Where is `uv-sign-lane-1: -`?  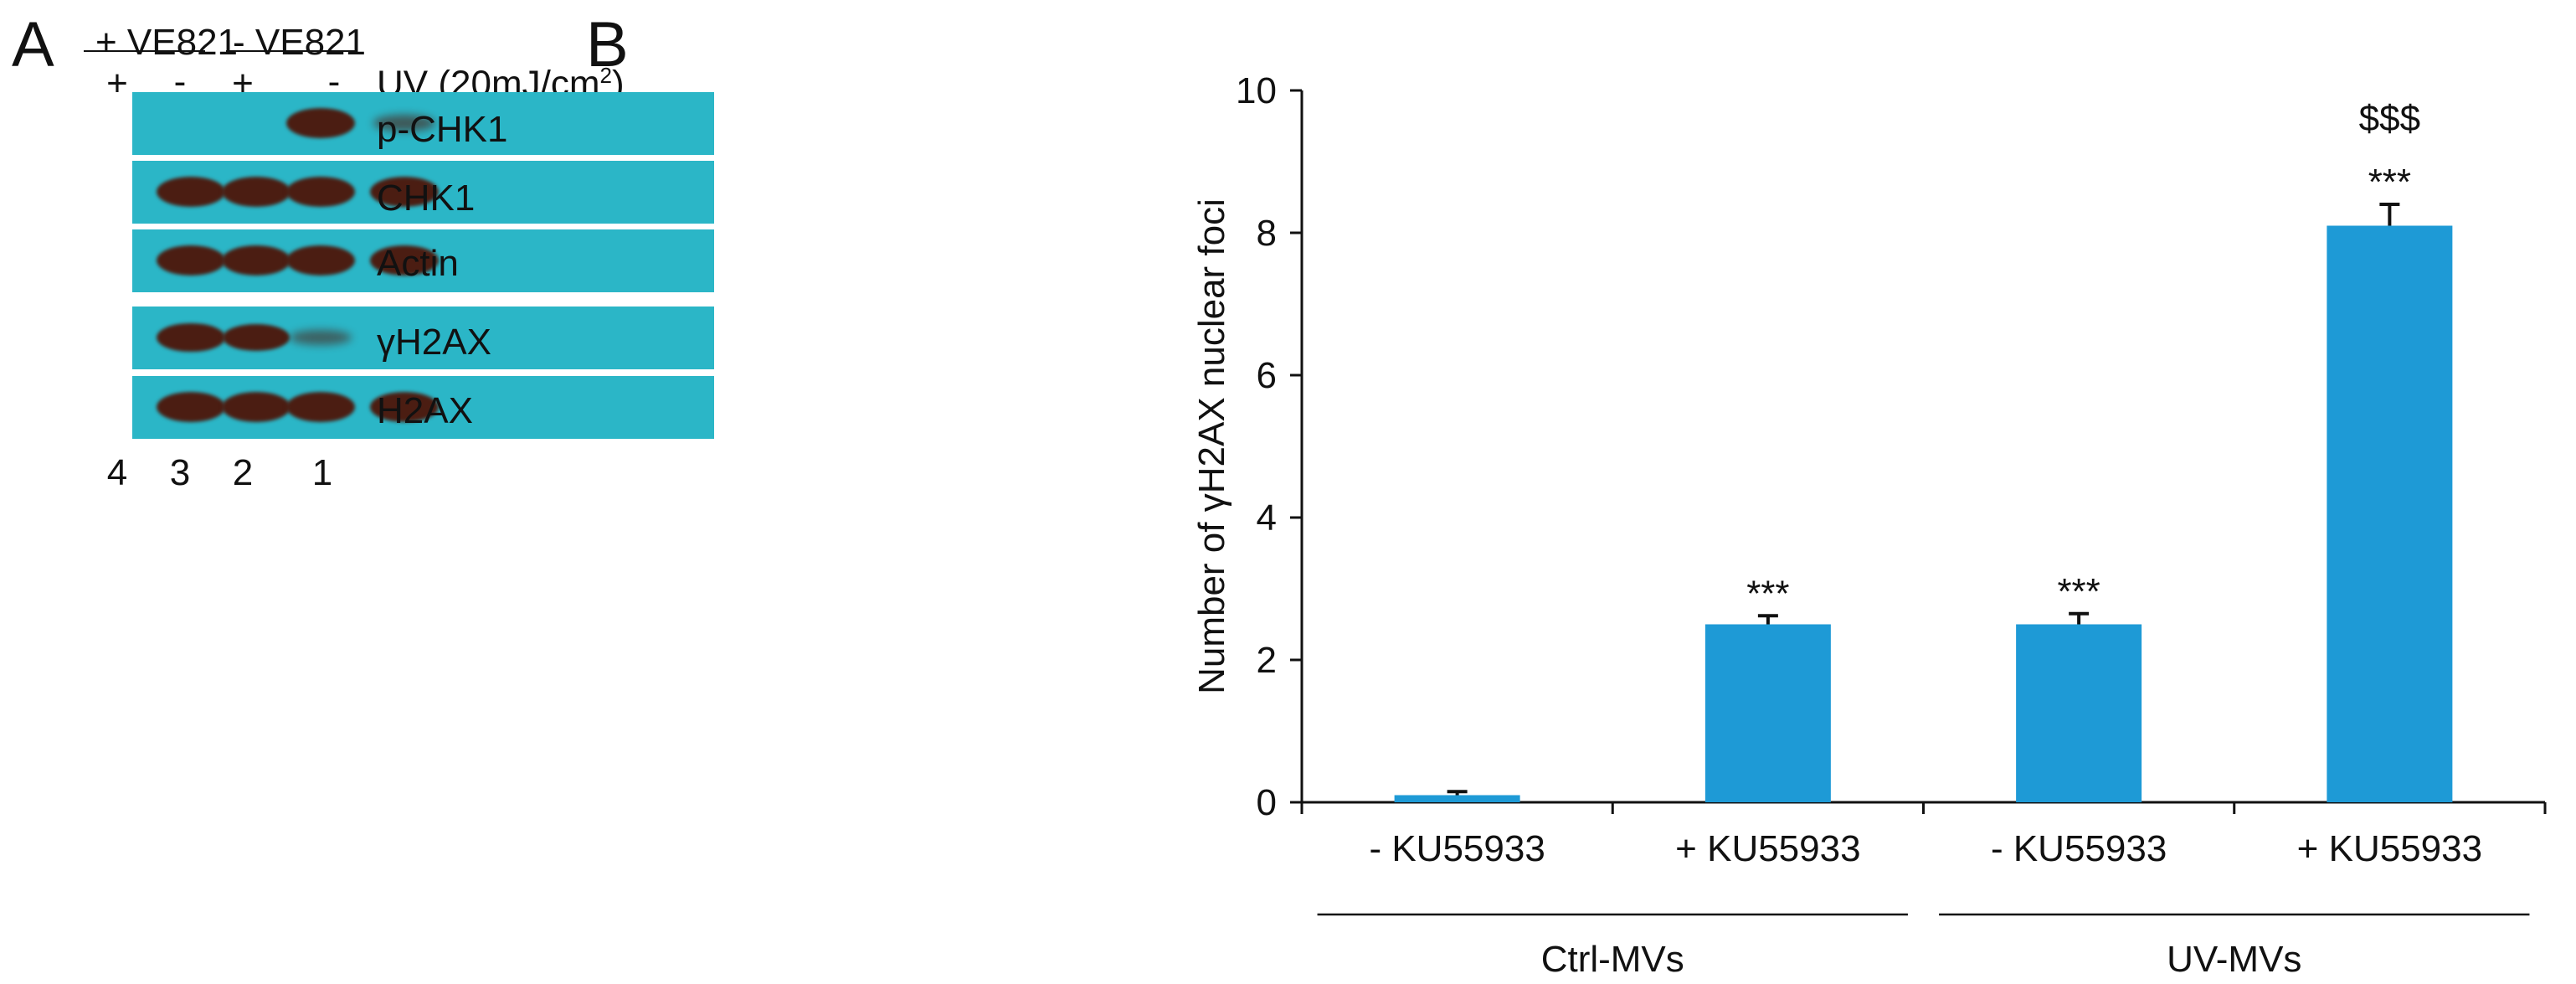
uv-sign-lane-1: - is located at coordinates (334, 81).